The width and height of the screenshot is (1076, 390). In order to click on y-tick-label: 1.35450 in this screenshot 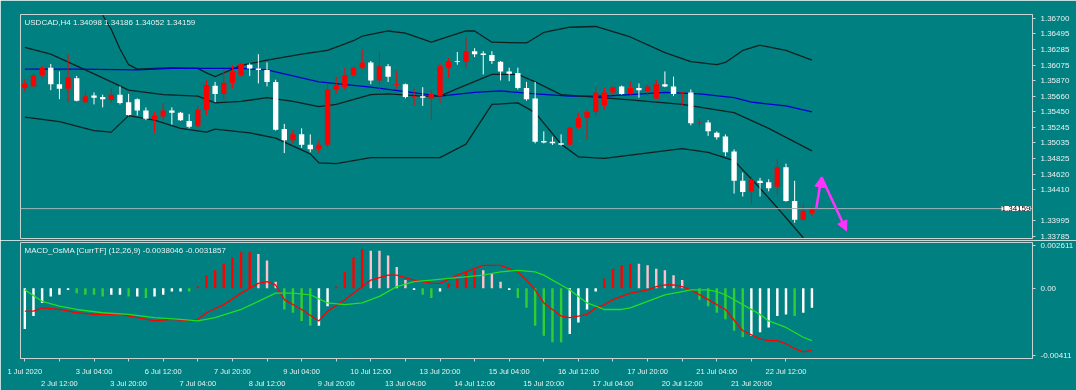, I will do `click(1055, 112)`.